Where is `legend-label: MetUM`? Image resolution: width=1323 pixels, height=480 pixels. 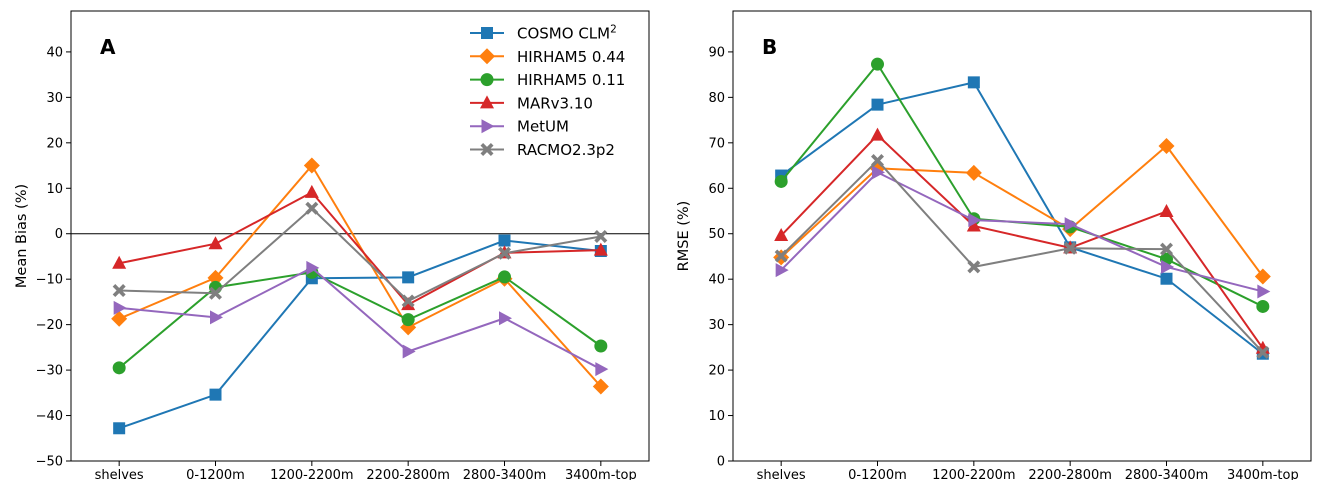 legend-label: MetUM is located at coordinates (543, 127).